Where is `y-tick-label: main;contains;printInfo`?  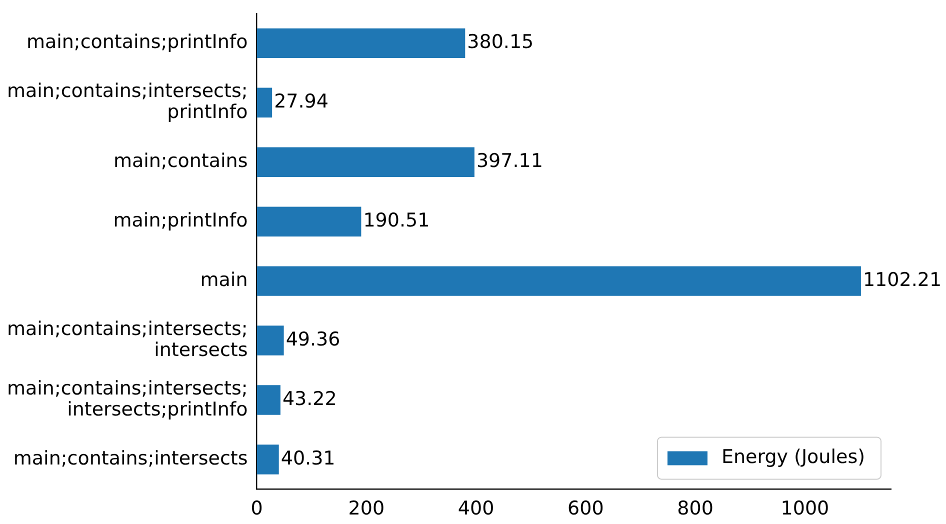 y-tick-label: main;contains;printInfo is located at coordinates (137, 42).